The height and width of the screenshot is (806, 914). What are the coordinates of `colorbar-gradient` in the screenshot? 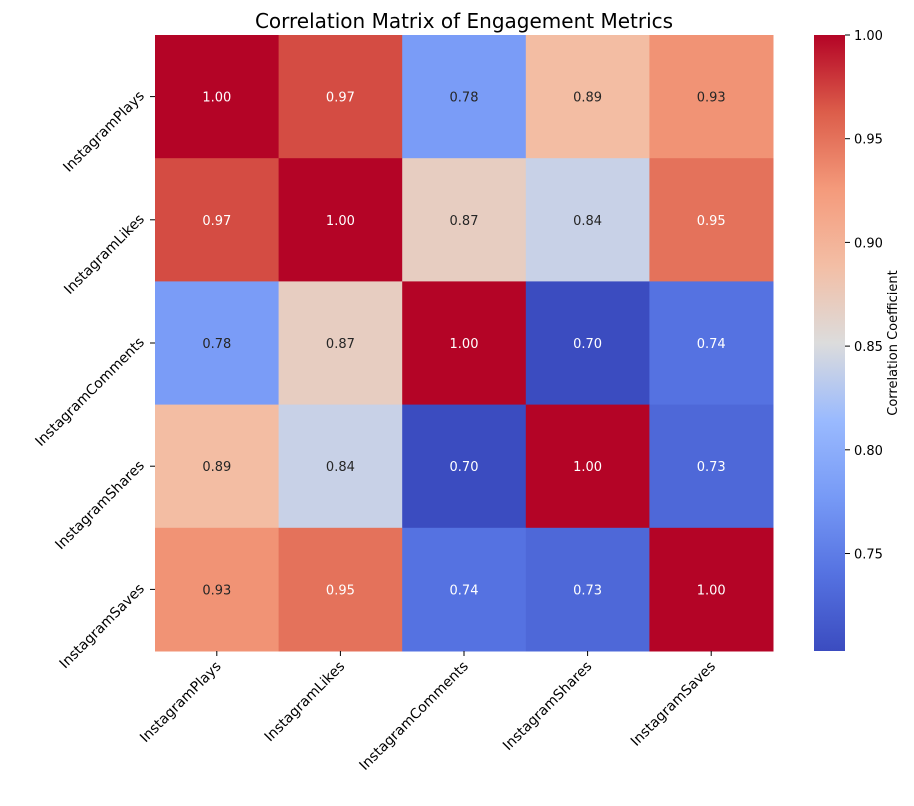 It's located at (829, 343).